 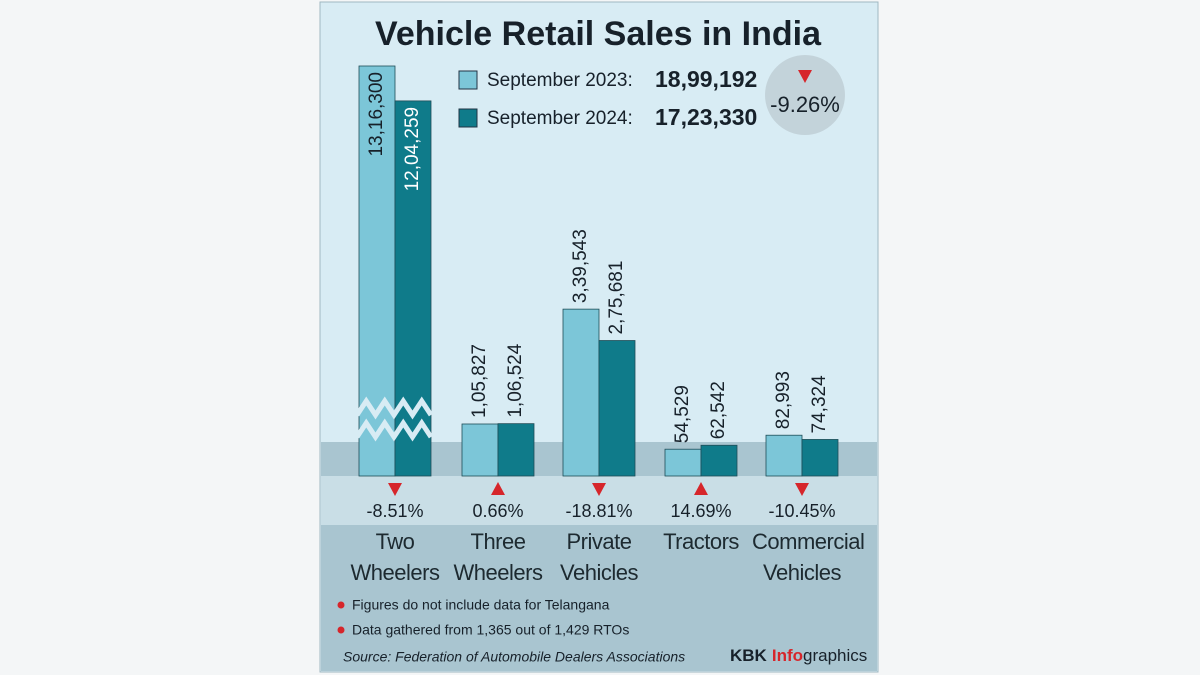 I want to click on change-label: -8.51%, so click(x=394, y=511).